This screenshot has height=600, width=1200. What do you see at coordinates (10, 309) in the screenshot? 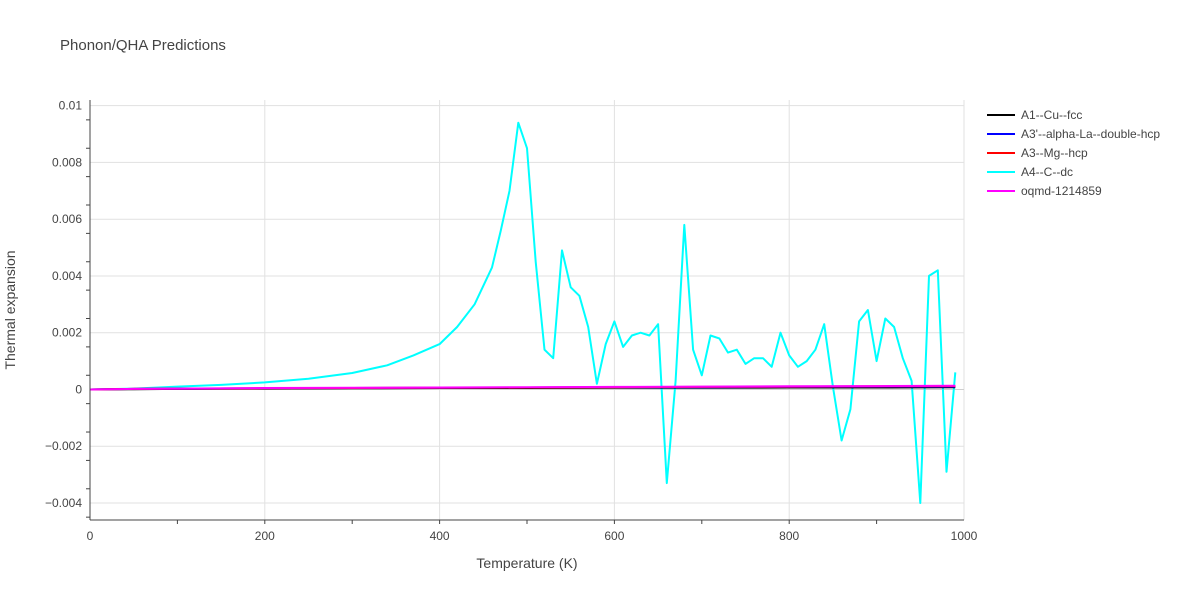
I see `y-axis-title: Thermal expansion` at bounding box center [10, 309].